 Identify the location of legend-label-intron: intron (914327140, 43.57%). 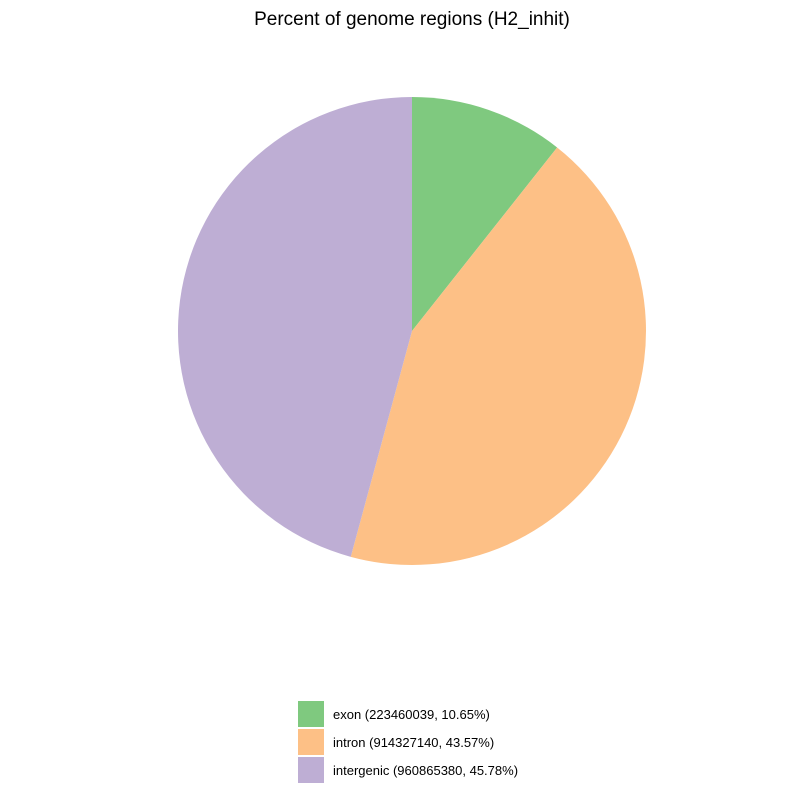
(413, 742).